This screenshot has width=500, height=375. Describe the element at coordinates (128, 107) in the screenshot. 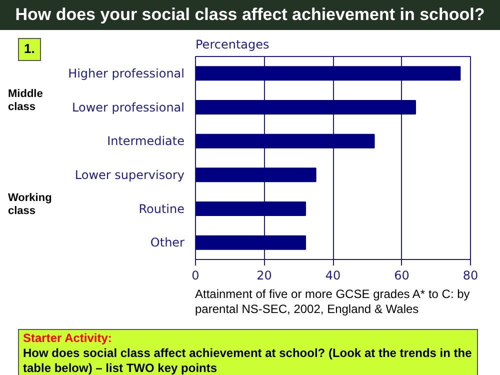

I see `y-tick-label: Lower professional` at that location.